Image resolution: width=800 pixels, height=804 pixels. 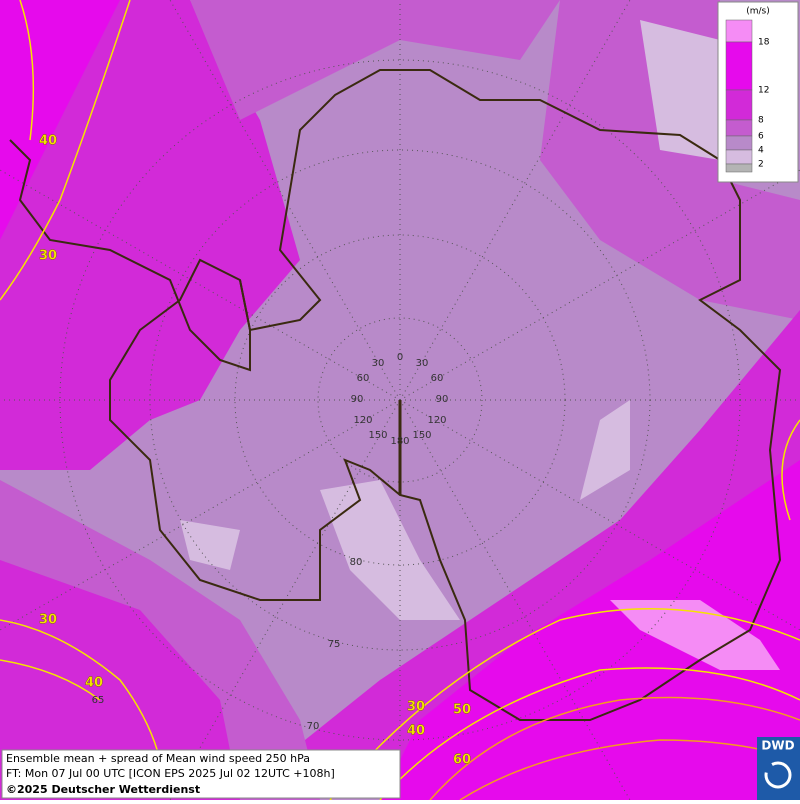 What do you see at coordinates (462, 760) in the screenshot?
I see `contour-label: 60` at bounding box center [462, 760].